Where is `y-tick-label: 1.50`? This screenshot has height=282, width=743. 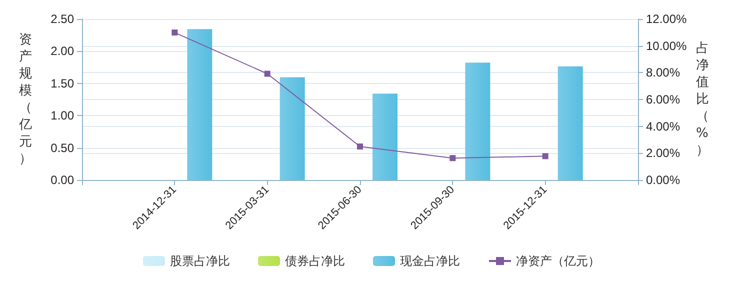
y-tick-label: 1.50 is located at coordinates (62, 83).